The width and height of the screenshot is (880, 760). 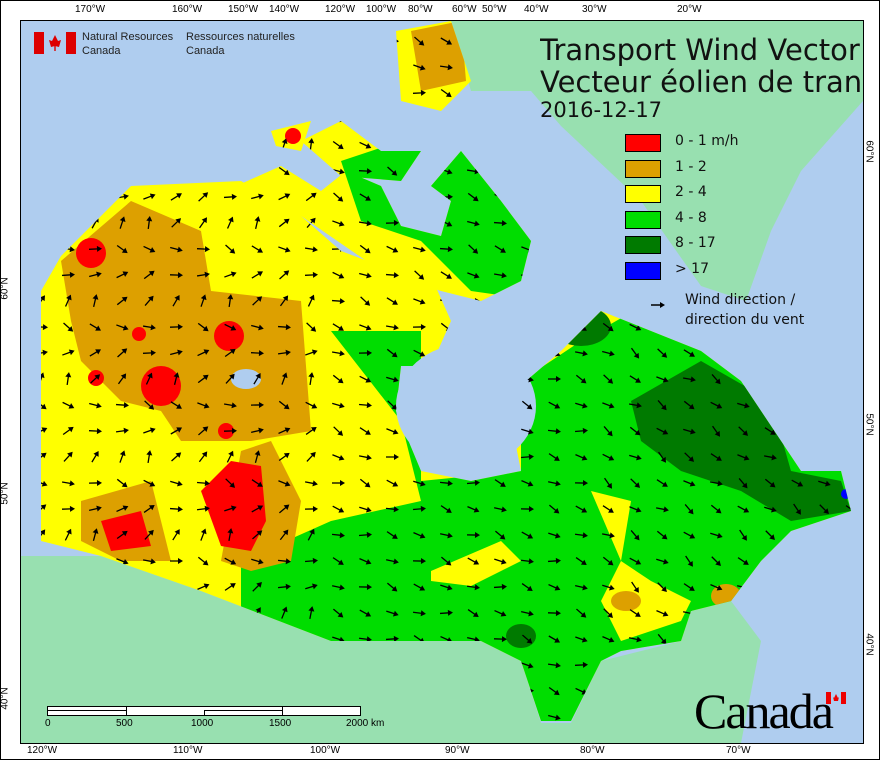 I want to click on org-en-line1: Natural Resources, so click(x=128, y=37).